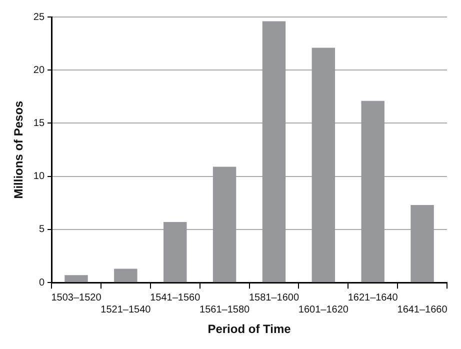  Describe the element at coordinates (19, 149) in the screenshot. I see `y-axis-title: Millions of Pesos` at that location.